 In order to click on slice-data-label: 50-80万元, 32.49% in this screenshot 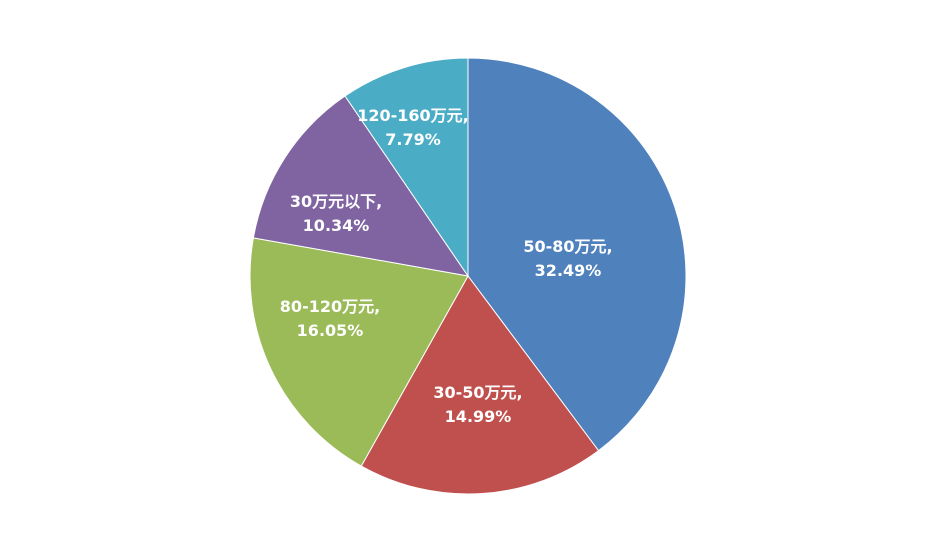, I will do `click(567, 258)`.